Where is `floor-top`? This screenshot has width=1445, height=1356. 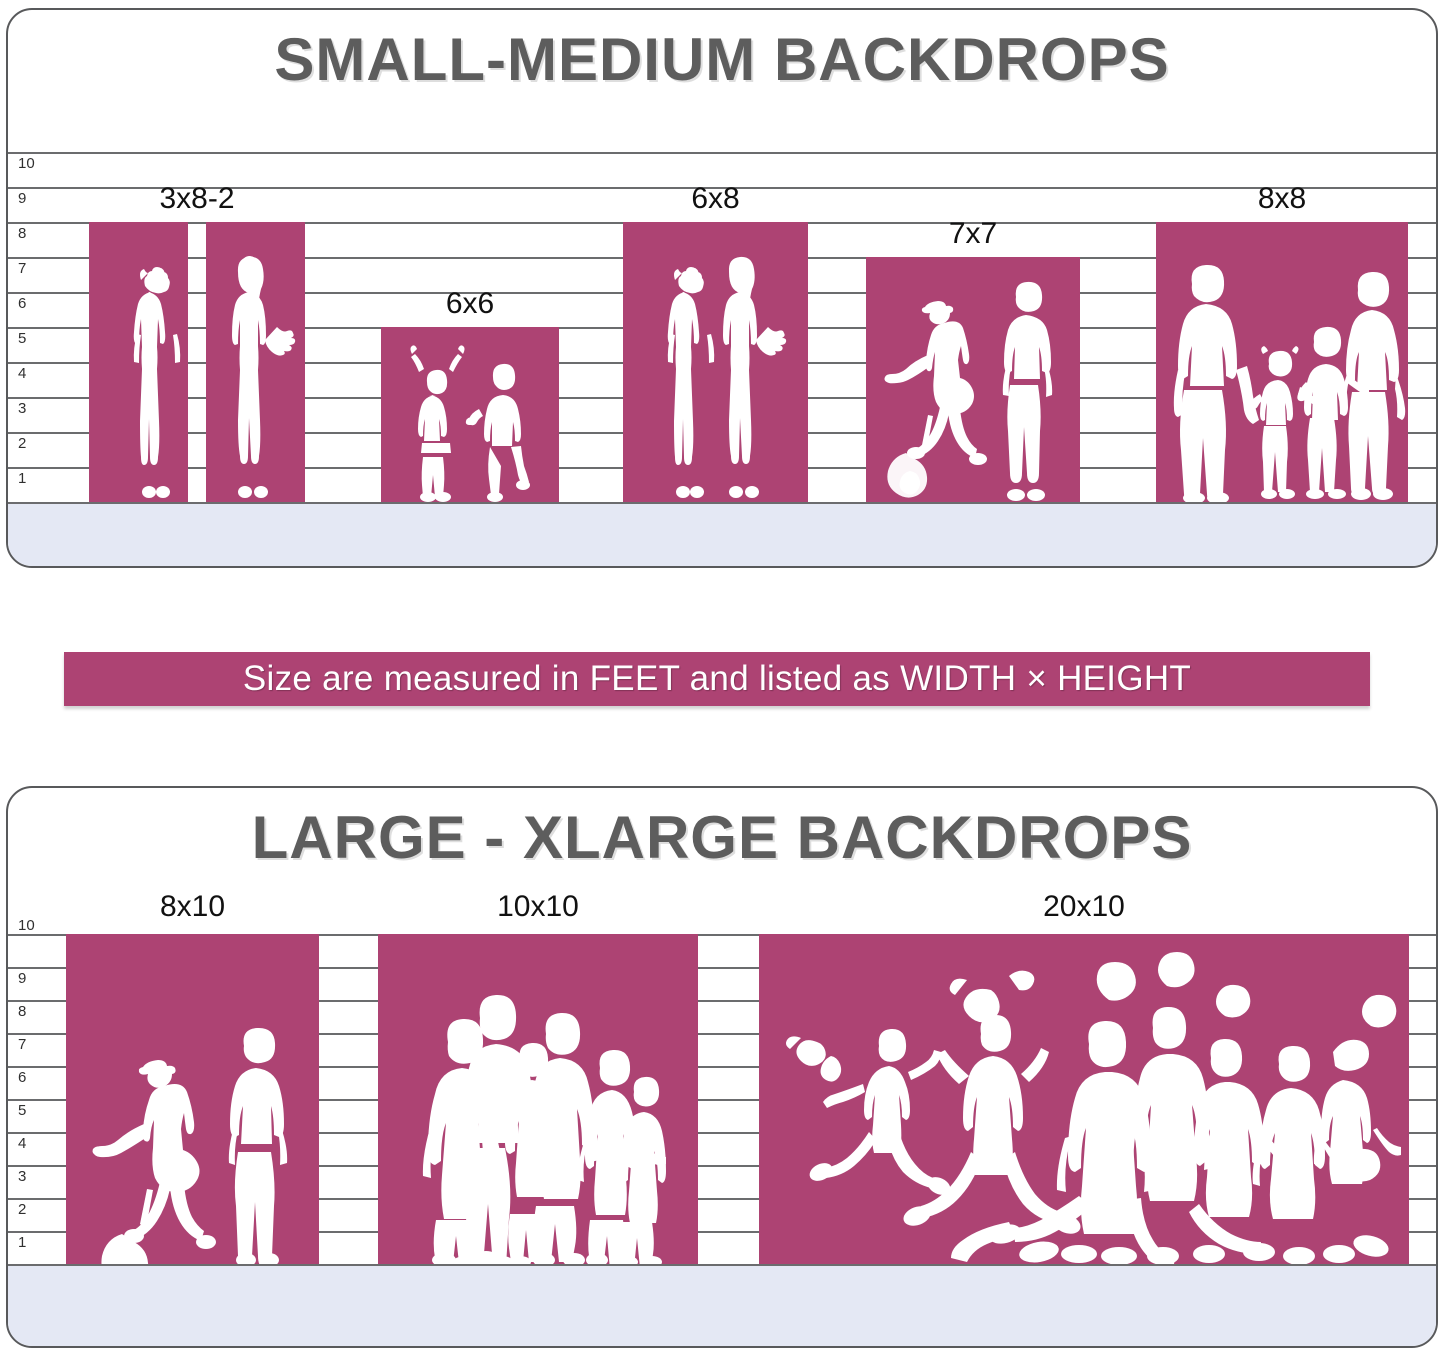
floor-top is located at coordinates (722, 534).